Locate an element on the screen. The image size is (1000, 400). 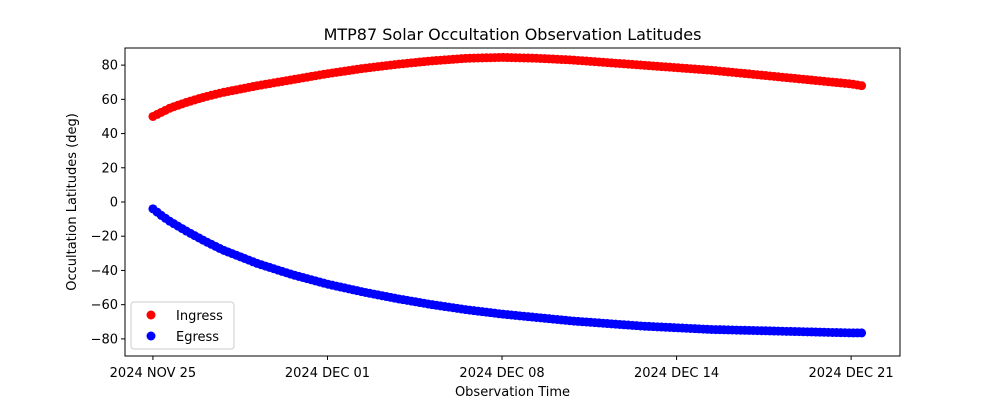
legend-label: Egress is located at coordinates (197, 337).